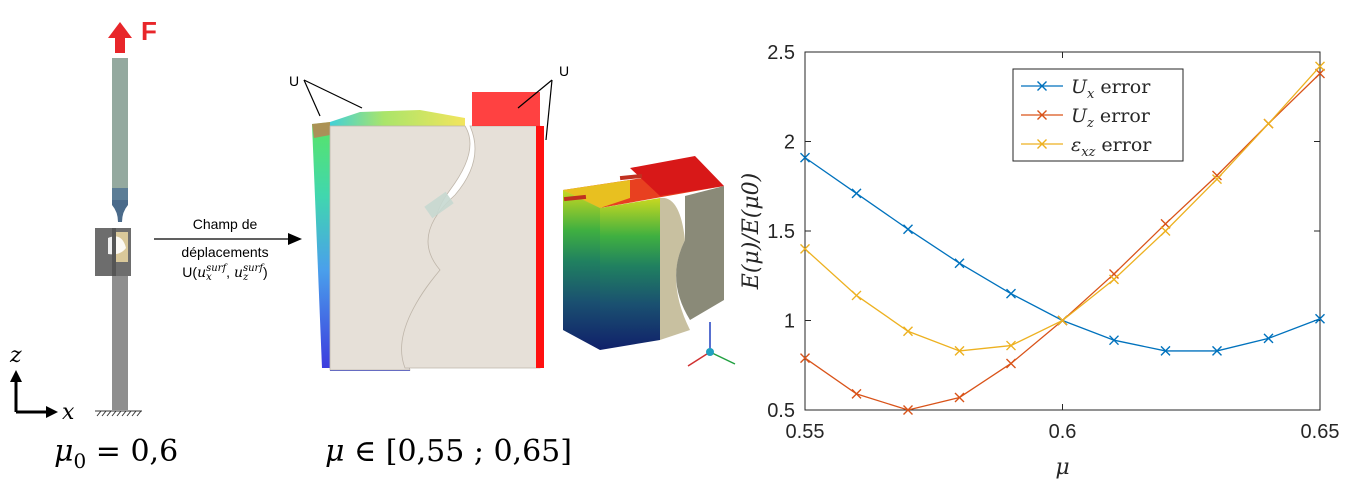 The height and width of the screenshot is (492, 1360). What do you see at coordinates (225, 273) in the screenshot?
I see `displacement-field-formula: U(u surf x, u surf z)` at bounding box center [225, 273].